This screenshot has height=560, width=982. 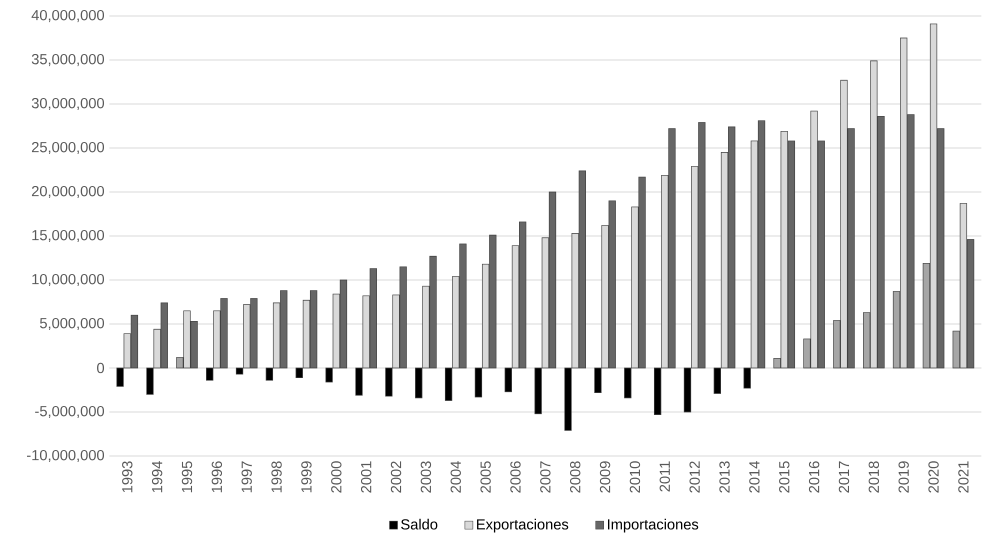 I want to click on x-tick-label: 1994, so click(x=157, y=476).